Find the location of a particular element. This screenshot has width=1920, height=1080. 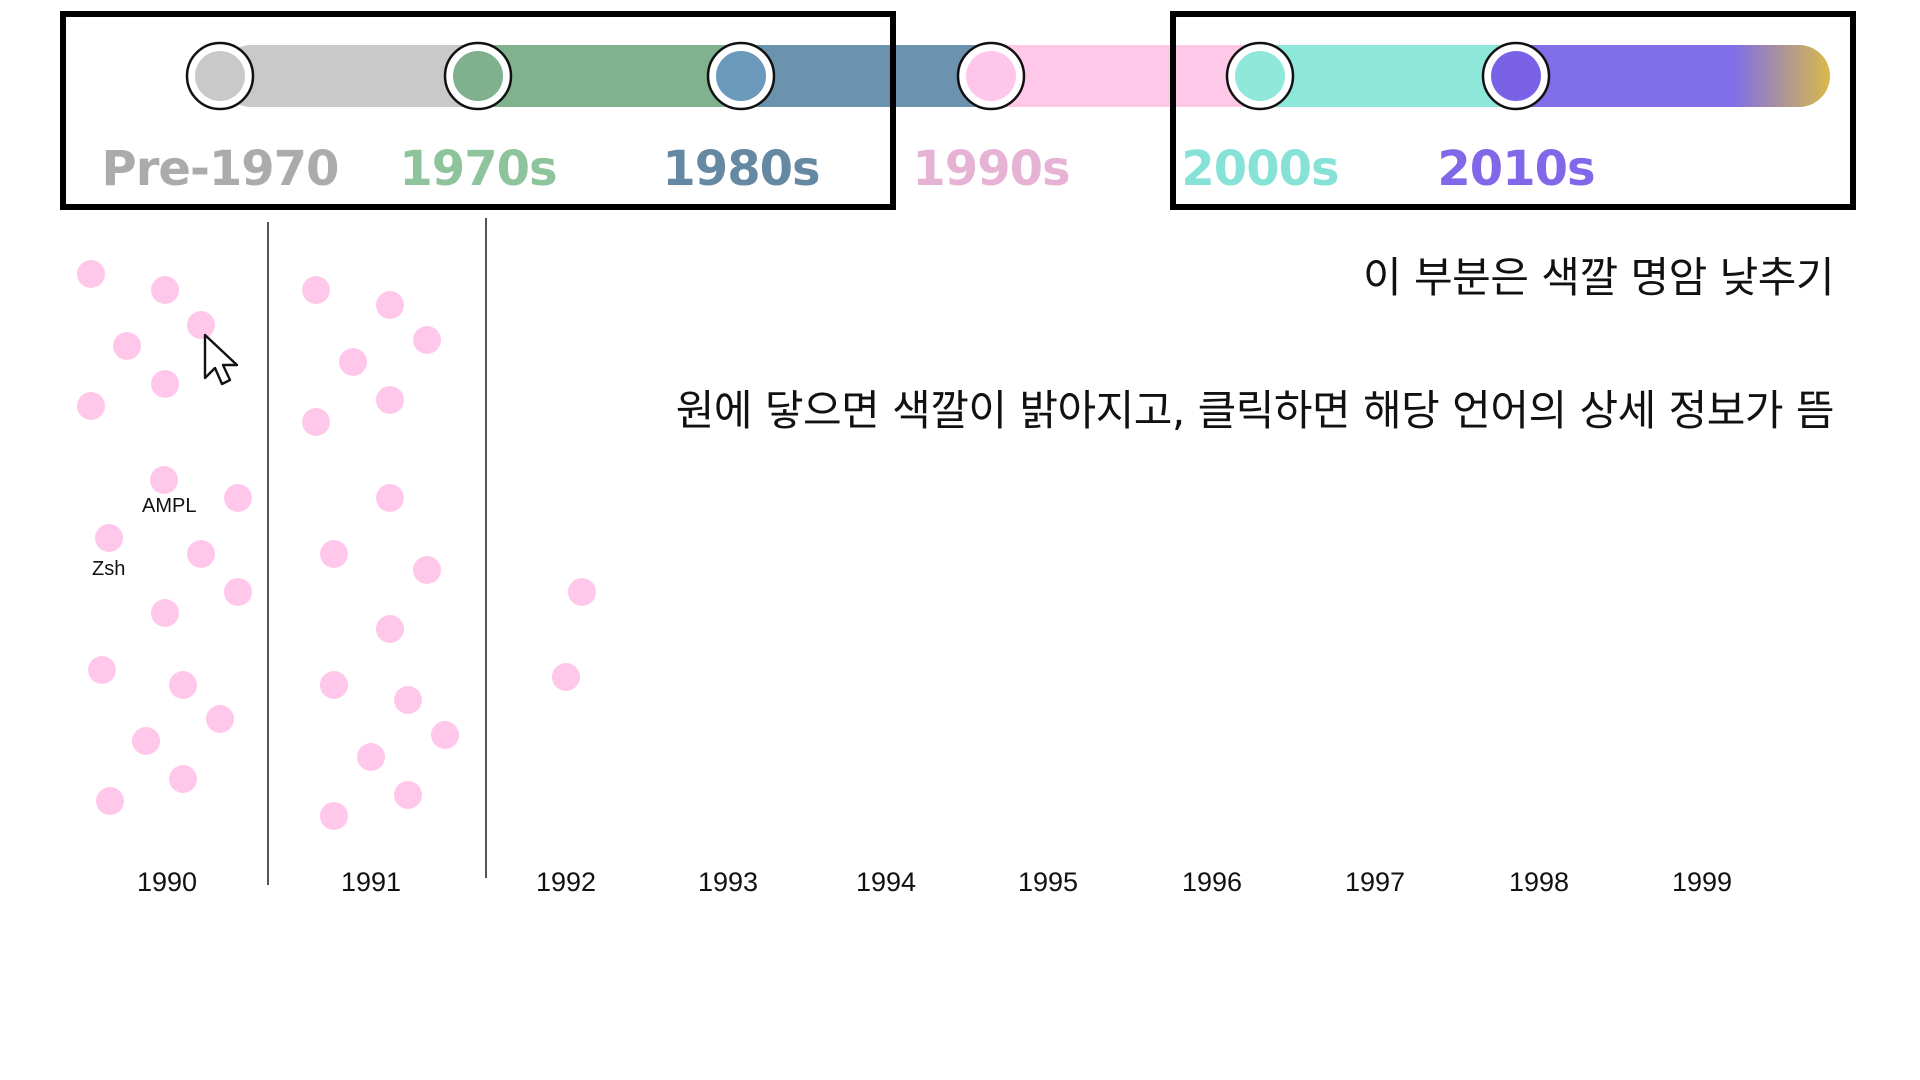

year-label-1998: 1998 is located at coordinates (1539, 882).